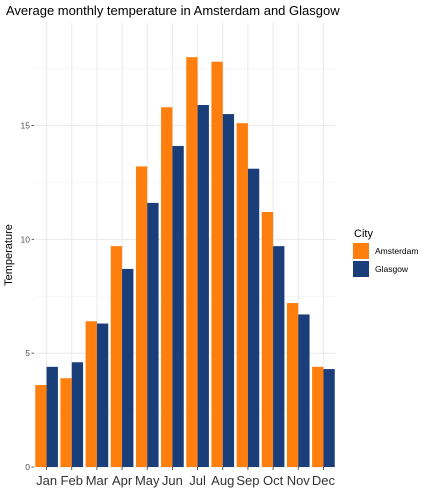 This screenshot has height=504, width=432. I want to click on legend-label-amsterdam: Amsterdam, so click(396, 251).